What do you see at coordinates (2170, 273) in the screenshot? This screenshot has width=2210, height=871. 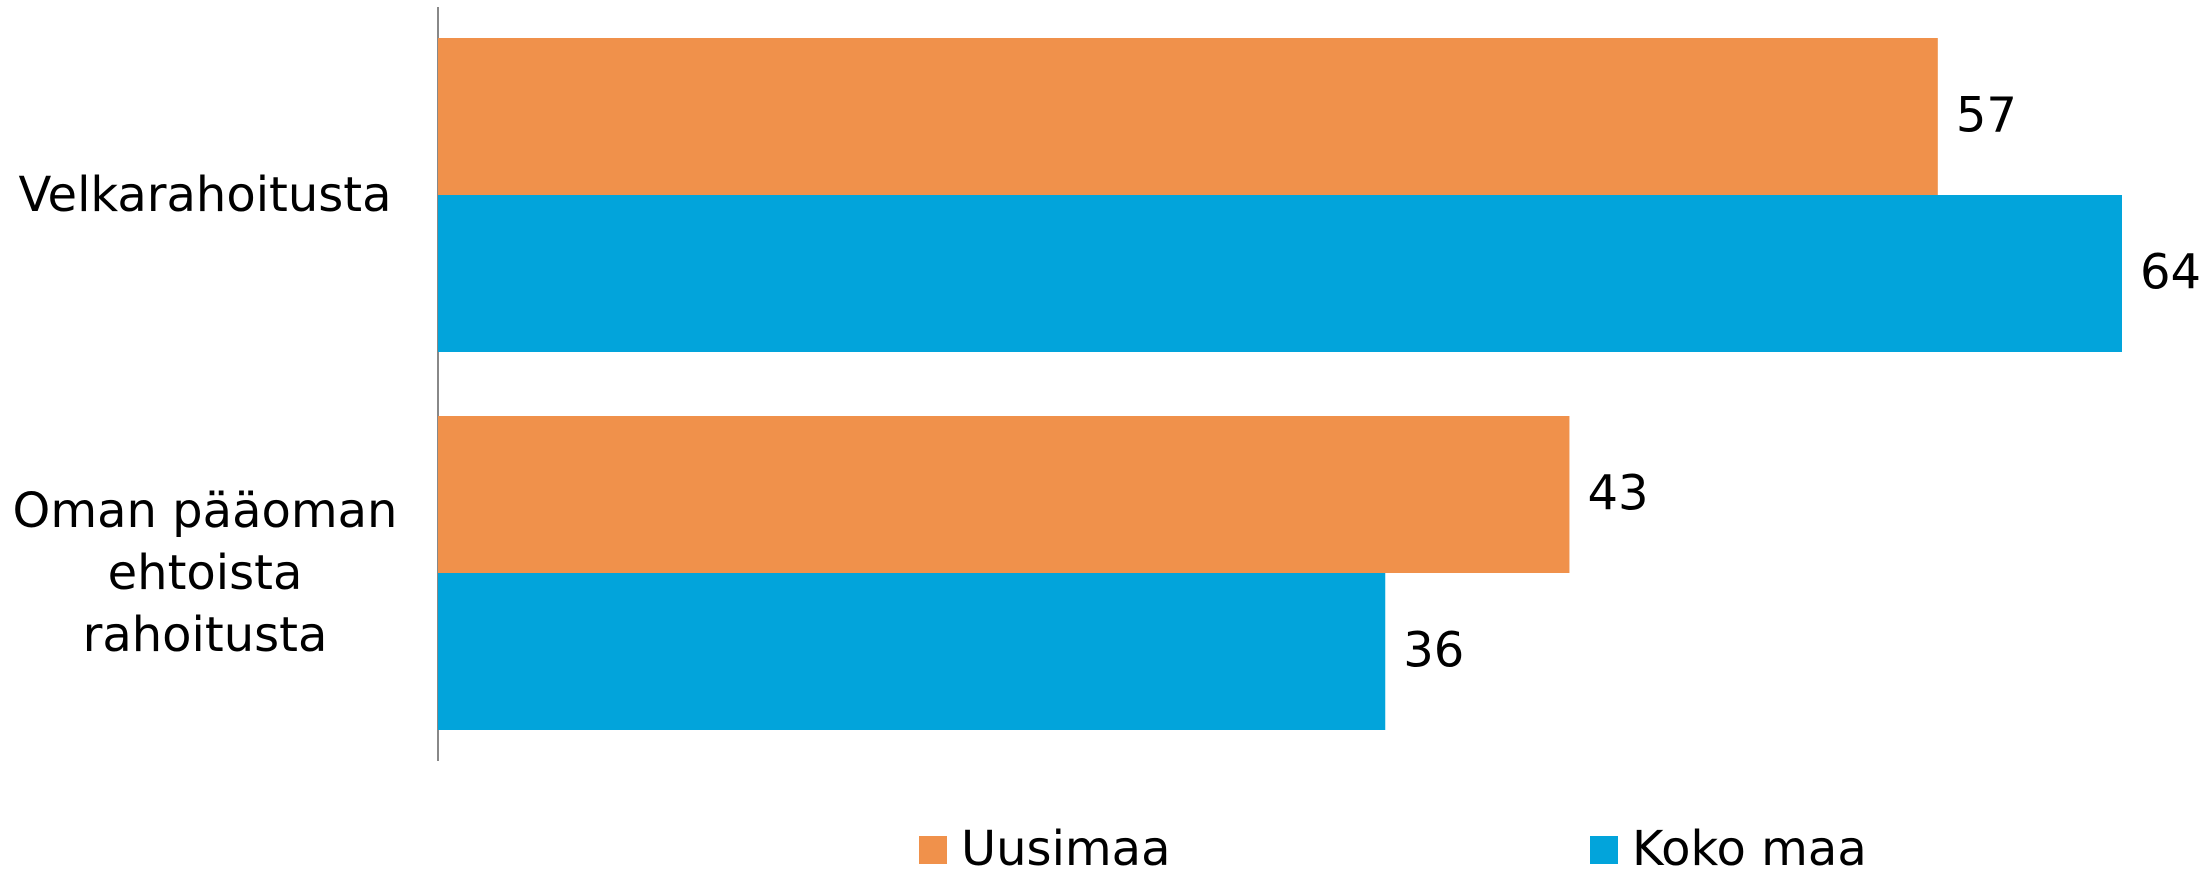 I see `data-label: 64` at bounding box center [2170, 273].